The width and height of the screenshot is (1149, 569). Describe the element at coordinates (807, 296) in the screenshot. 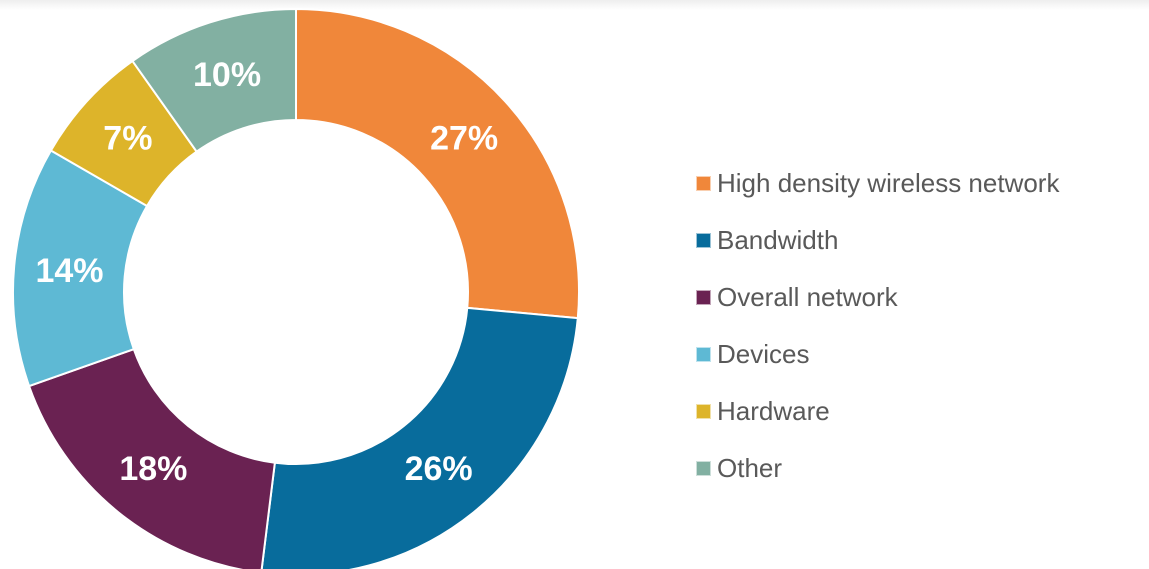

I see `legend-label: Overall network` at that location.